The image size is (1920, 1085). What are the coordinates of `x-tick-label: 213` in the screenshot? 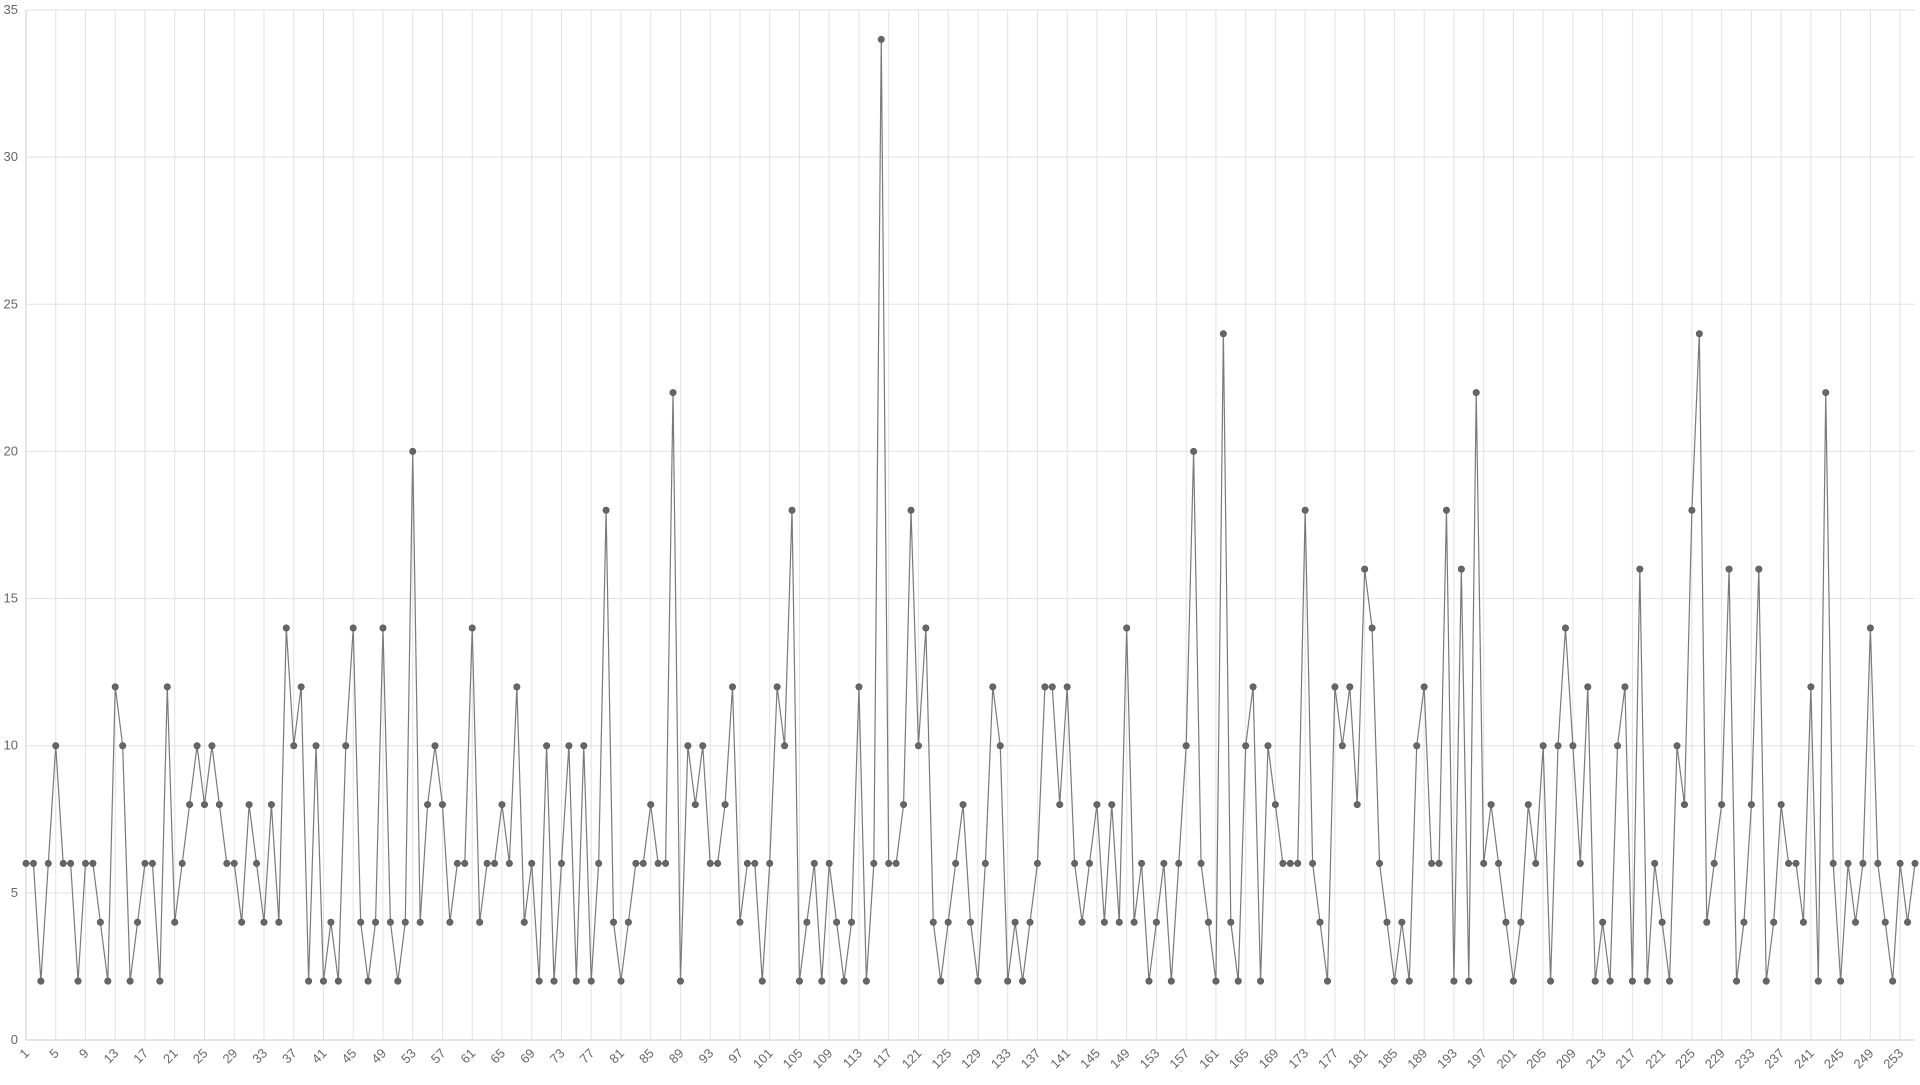 It's located at (1596, 1059).